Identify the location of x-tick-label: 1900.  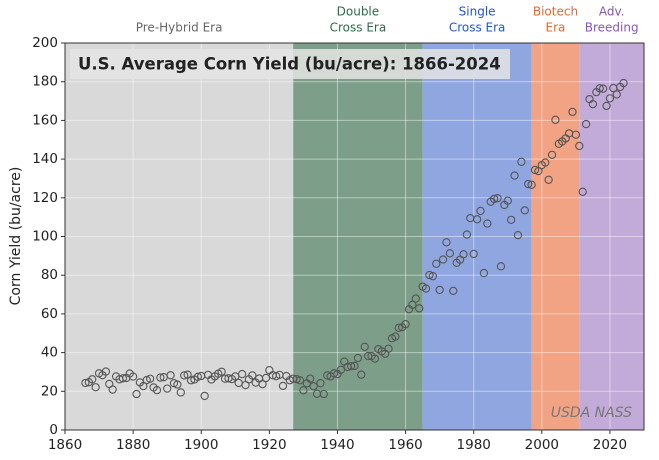
(201, 445).